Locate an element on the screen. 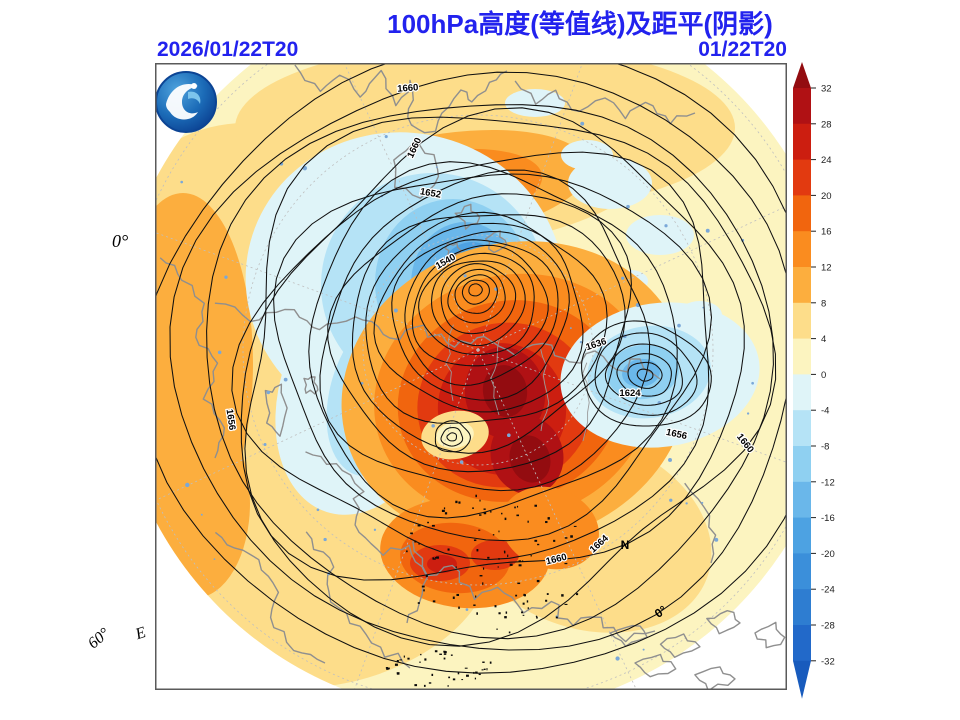 The image size is (960, 720). meteo-agency-logo is located at coordinates (186, 102).